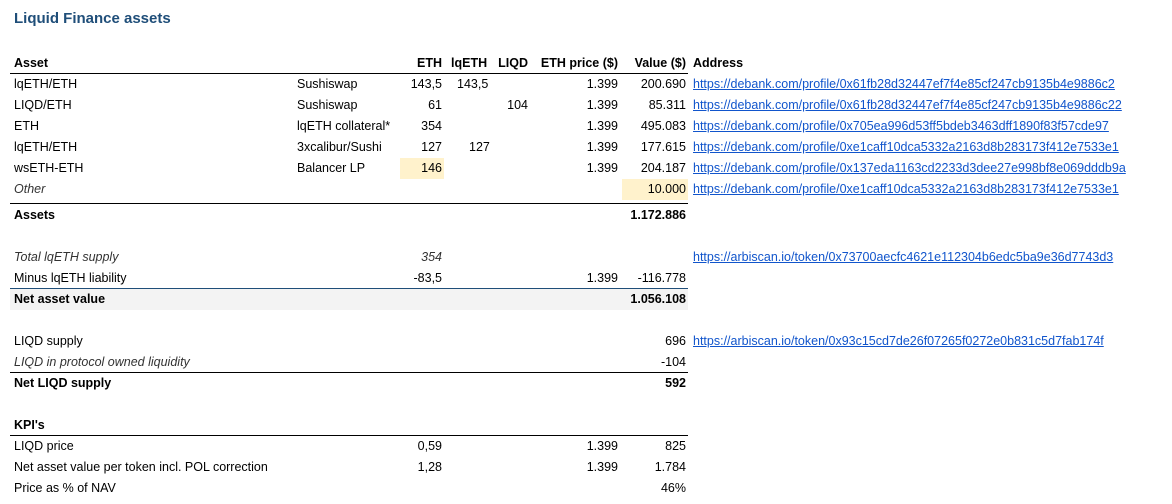  Describe the element at coordinates (670, 467) in the screenshot. I see `kpi-value: 1.784` at that location.